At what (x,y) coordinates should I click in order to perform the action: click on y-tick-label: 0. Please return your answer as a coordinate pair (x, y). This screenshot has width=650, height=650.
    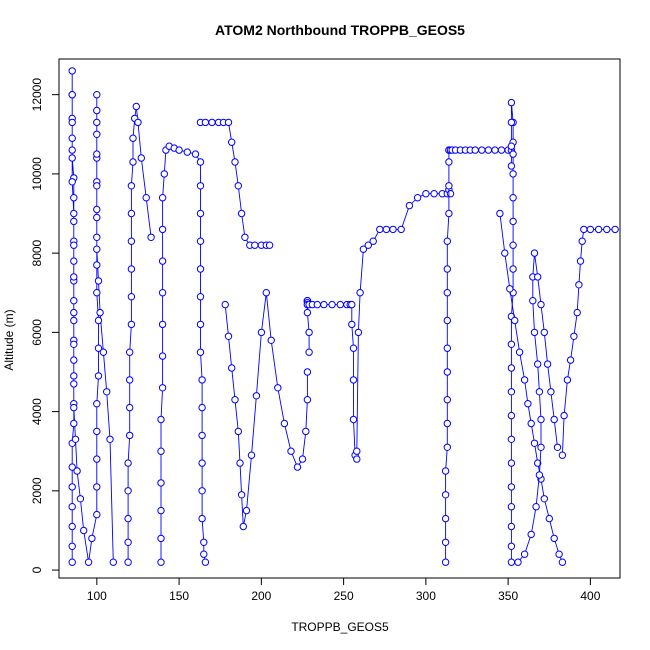
    Looking at the image, I should click on (37, 569).